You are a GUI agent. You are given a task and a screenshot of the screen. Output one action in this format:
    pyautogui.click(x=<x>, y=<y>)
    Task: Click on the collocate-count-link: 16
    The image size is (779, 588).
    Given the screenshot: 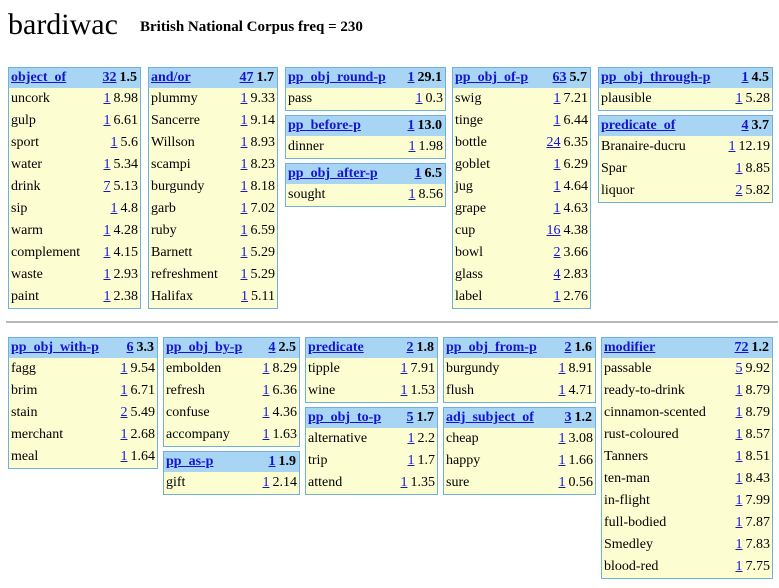 What is the action you would take?
    pyautogui.click(x=553, y=230)
    